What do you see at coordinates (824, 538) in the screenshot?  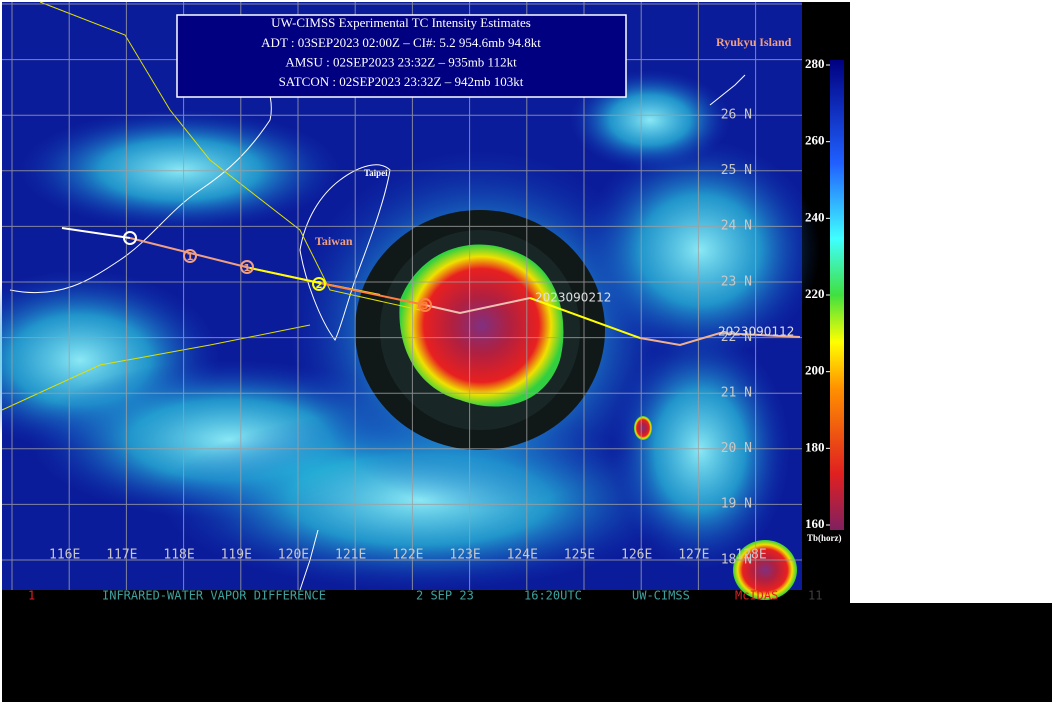 I see `colorbar-label: Tb(horz)` at bounding box center [824, 538].